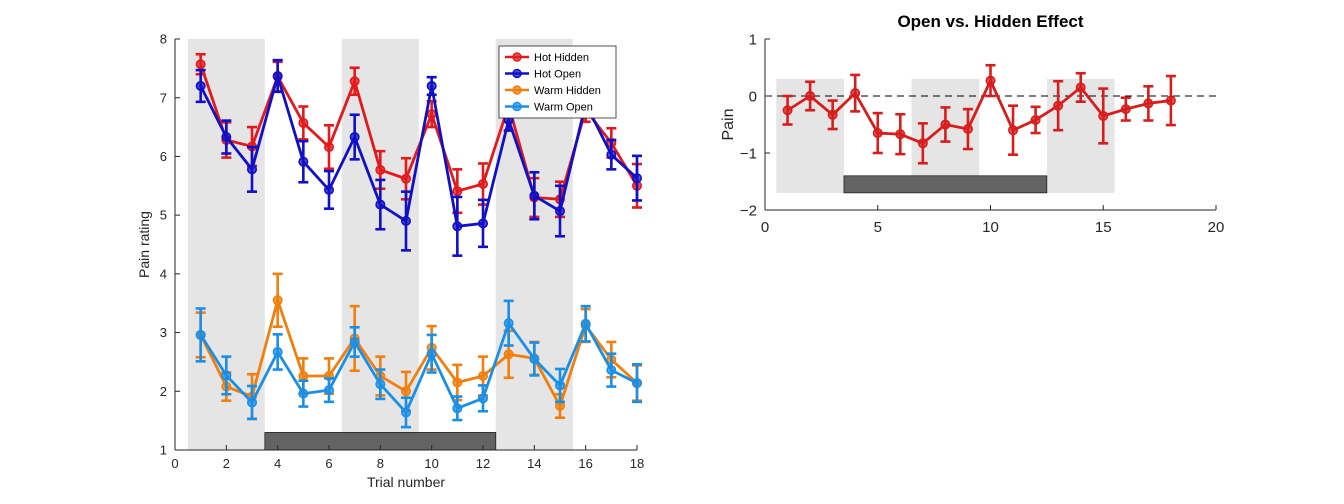  Describe the element at coordinates (561, 58) in the screenshot. I see `legend-label: Hot Hidden` at that location.